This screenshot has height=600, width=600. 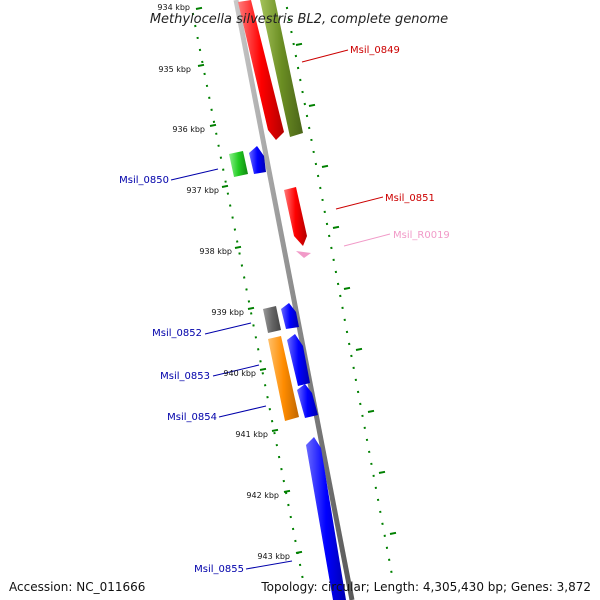 What do you see at coordinates (410, 198) in the screenshot?
I see `gene-label: Msil_0851` at bounding box center [410, 198].